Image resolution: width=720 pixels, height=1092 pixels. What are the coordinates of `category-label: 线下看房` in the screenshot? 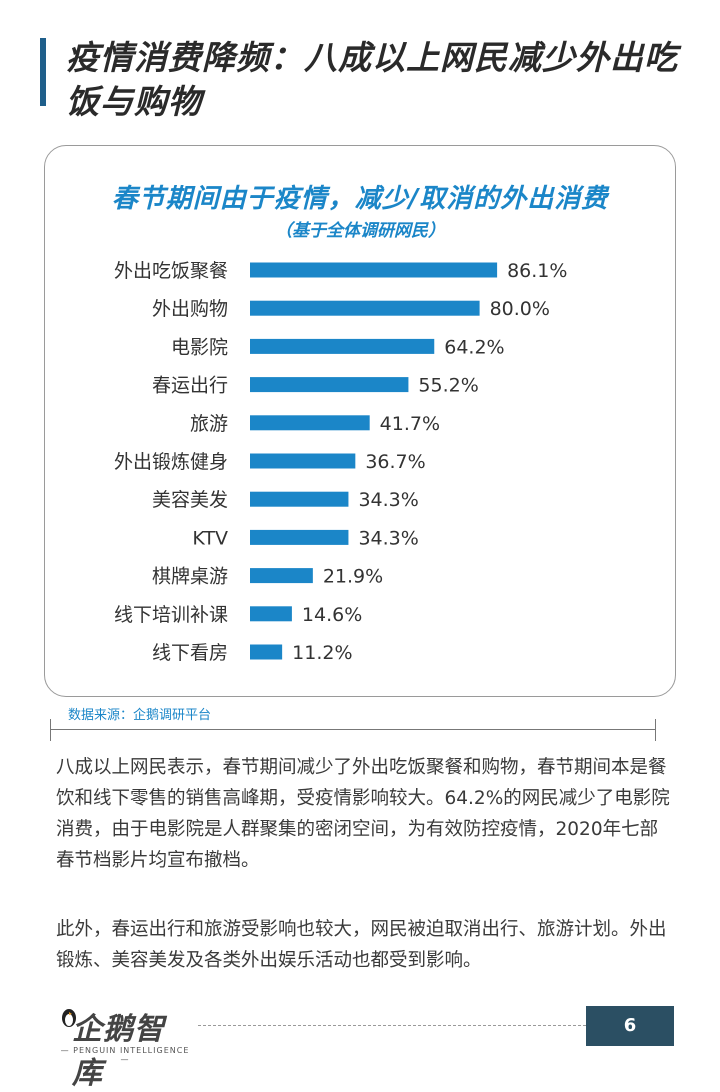 It's located at (190, 653).